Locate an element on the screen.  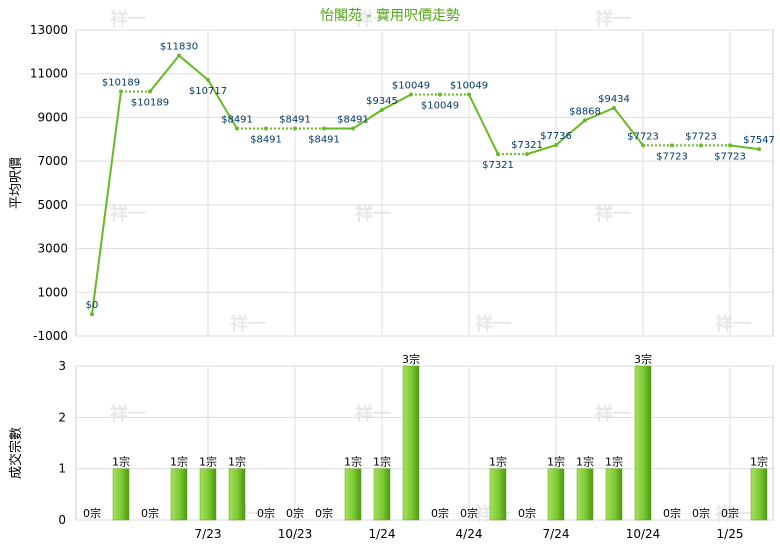
price-tick-label: 1000 is located at coordinates (52, 292).